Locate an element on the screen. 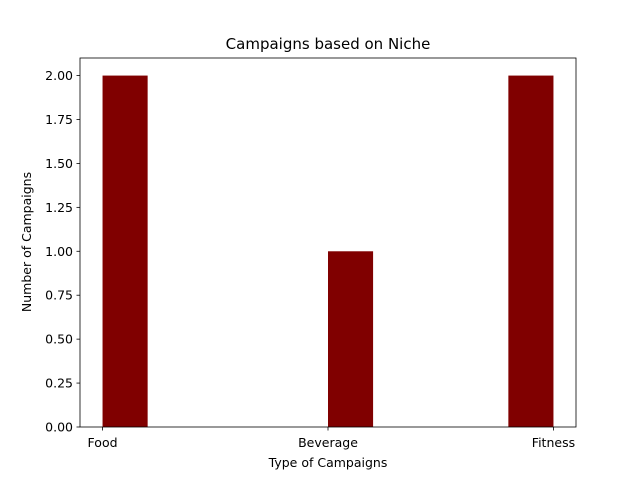 The image size is (640, 480). bar-beverage is located at coordinates (351, 339).